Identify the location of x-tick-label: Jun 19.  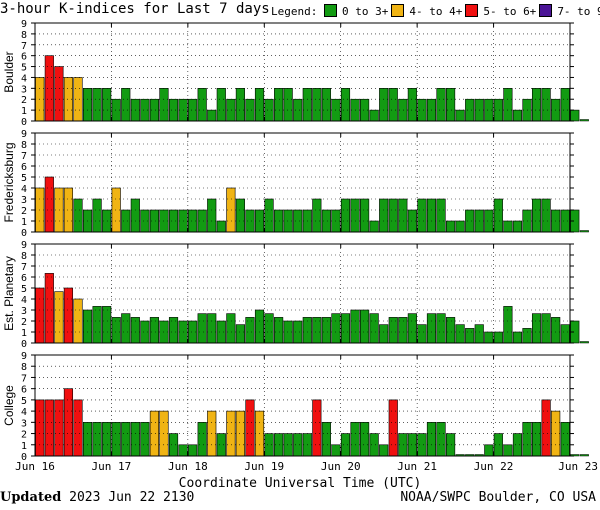
(264, 466).